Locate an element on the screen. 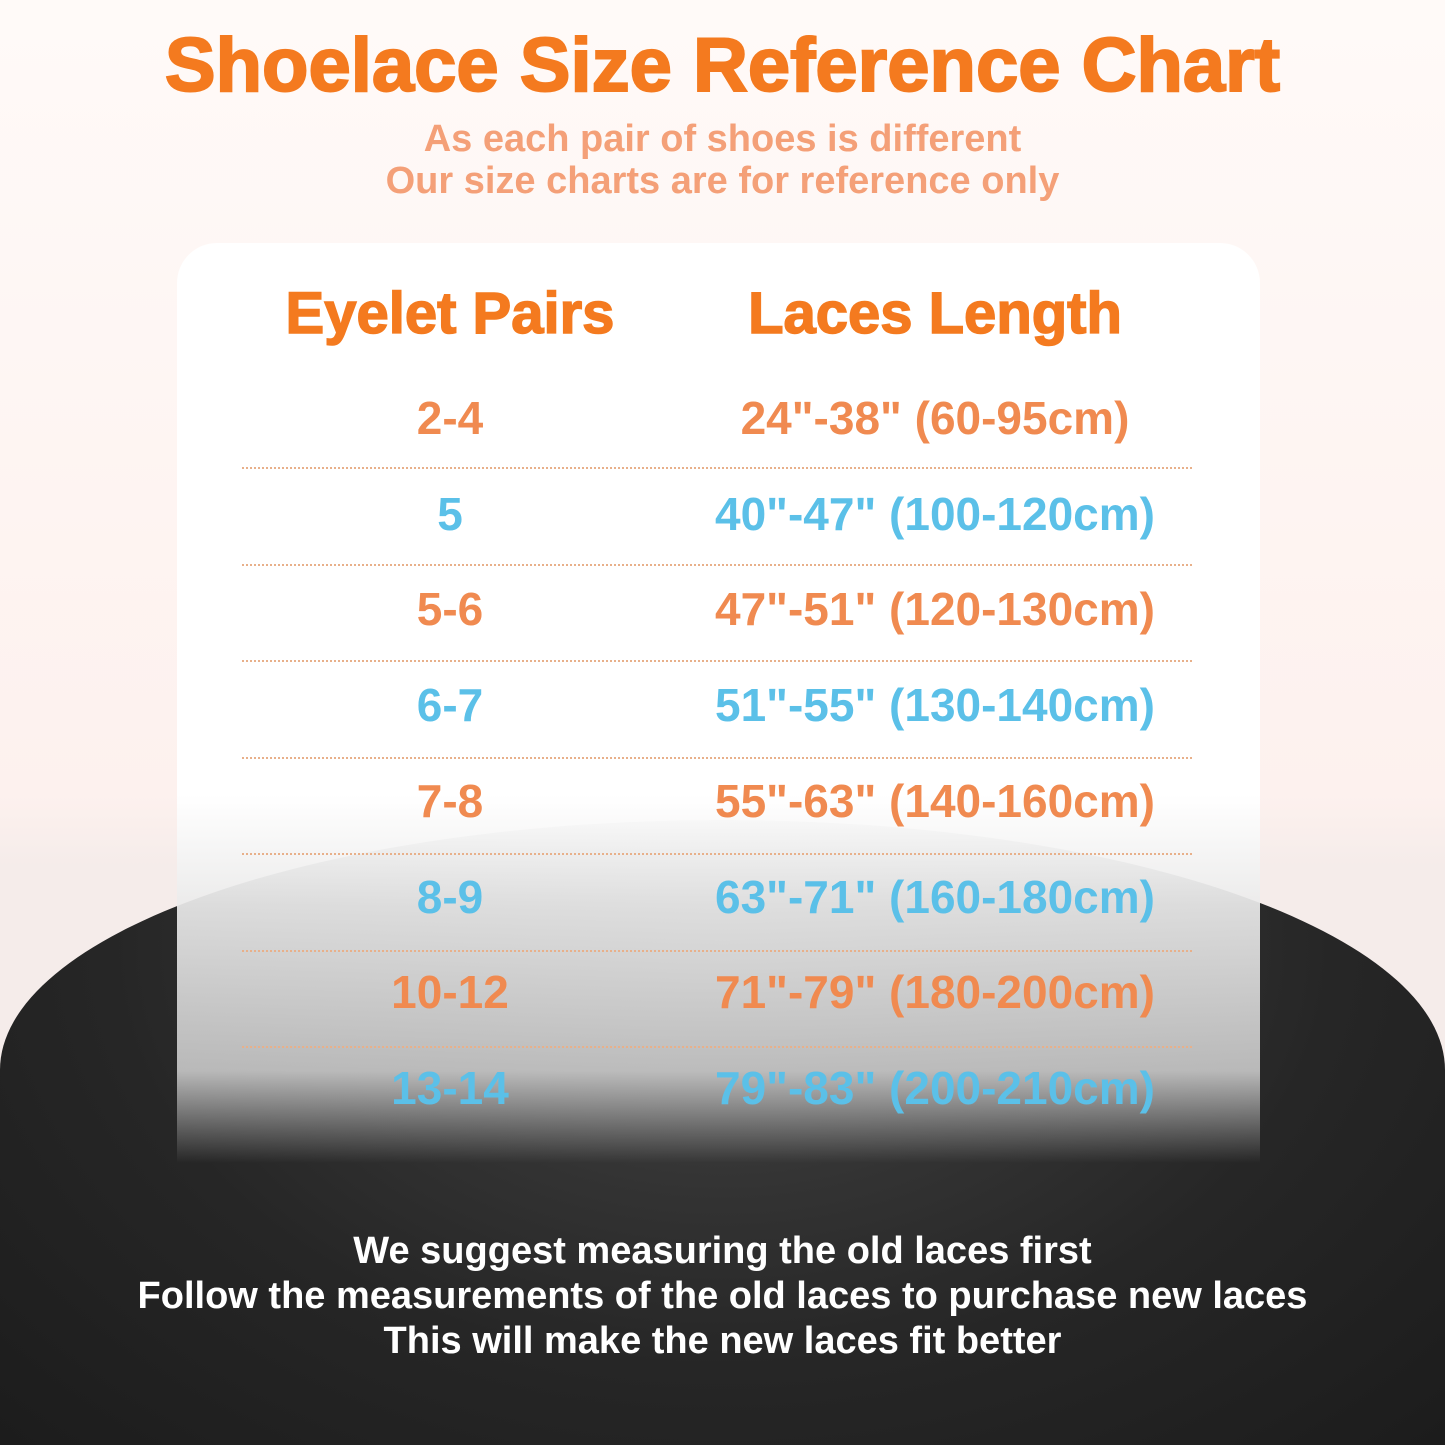  page-title: Shoelace Size Reference Chart is located at coordinates (722, 65).